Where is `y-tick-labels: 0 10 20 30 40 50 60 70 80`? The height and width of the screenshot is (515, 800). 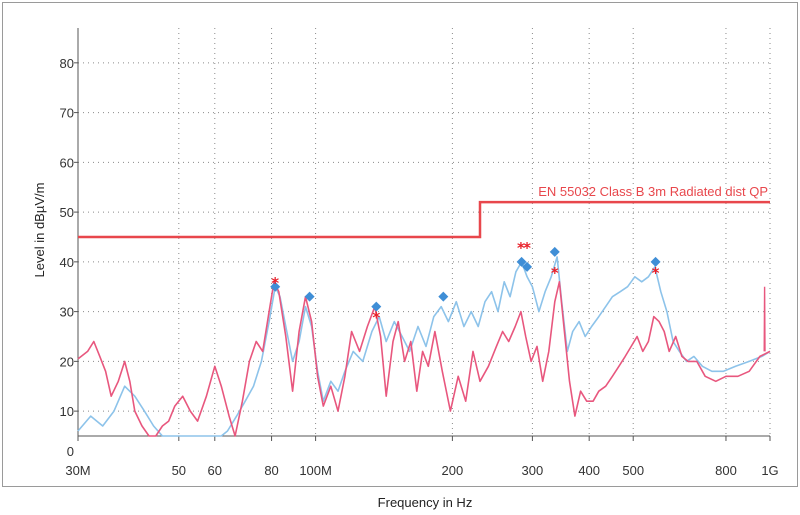
y-tick-labels: 0 10 20 30 40 50 60 70 80 is located at coordinates (67, 257).